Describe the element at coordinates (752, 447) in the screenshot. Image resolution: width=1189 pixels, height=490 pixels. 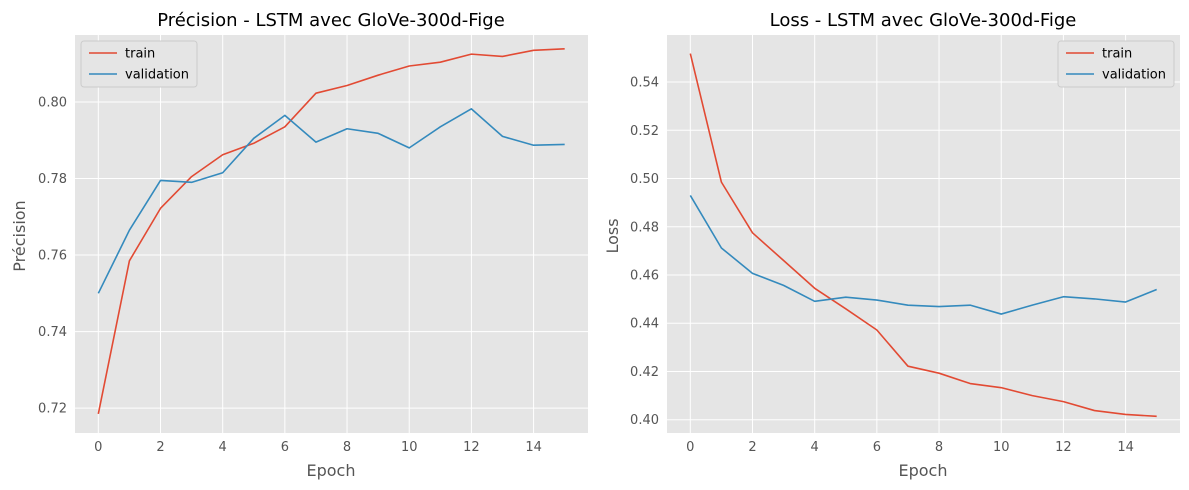
I see `loss-x-tick-label: 2` at that location.